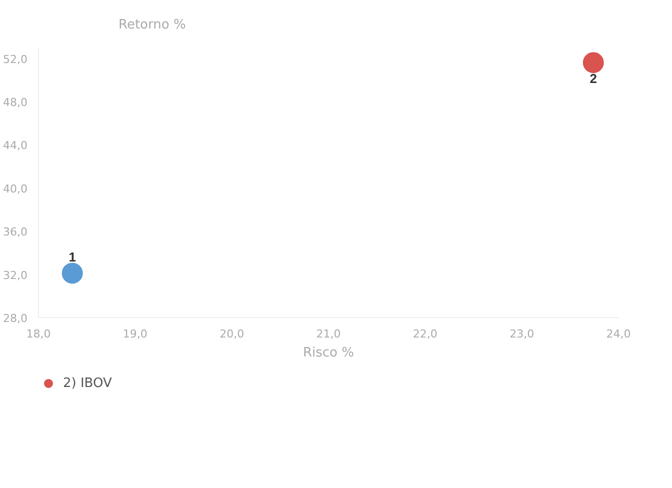 This screenshot has height=488, width=672. What do you see at coordinates (232, 334) in the screenshot?
I see `x-tick-label: 20,0` at bounding box center [232, 334].